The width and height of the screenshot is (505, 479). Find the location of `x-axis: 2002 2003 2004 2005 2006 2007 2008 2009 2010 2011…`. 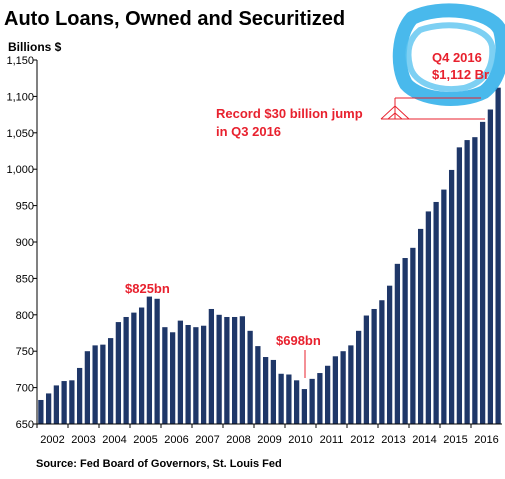

x-axis: 2002 2003 2004 2005 2006 2007 2008 2009 2010 2011… is located at coordinates (267, 435).